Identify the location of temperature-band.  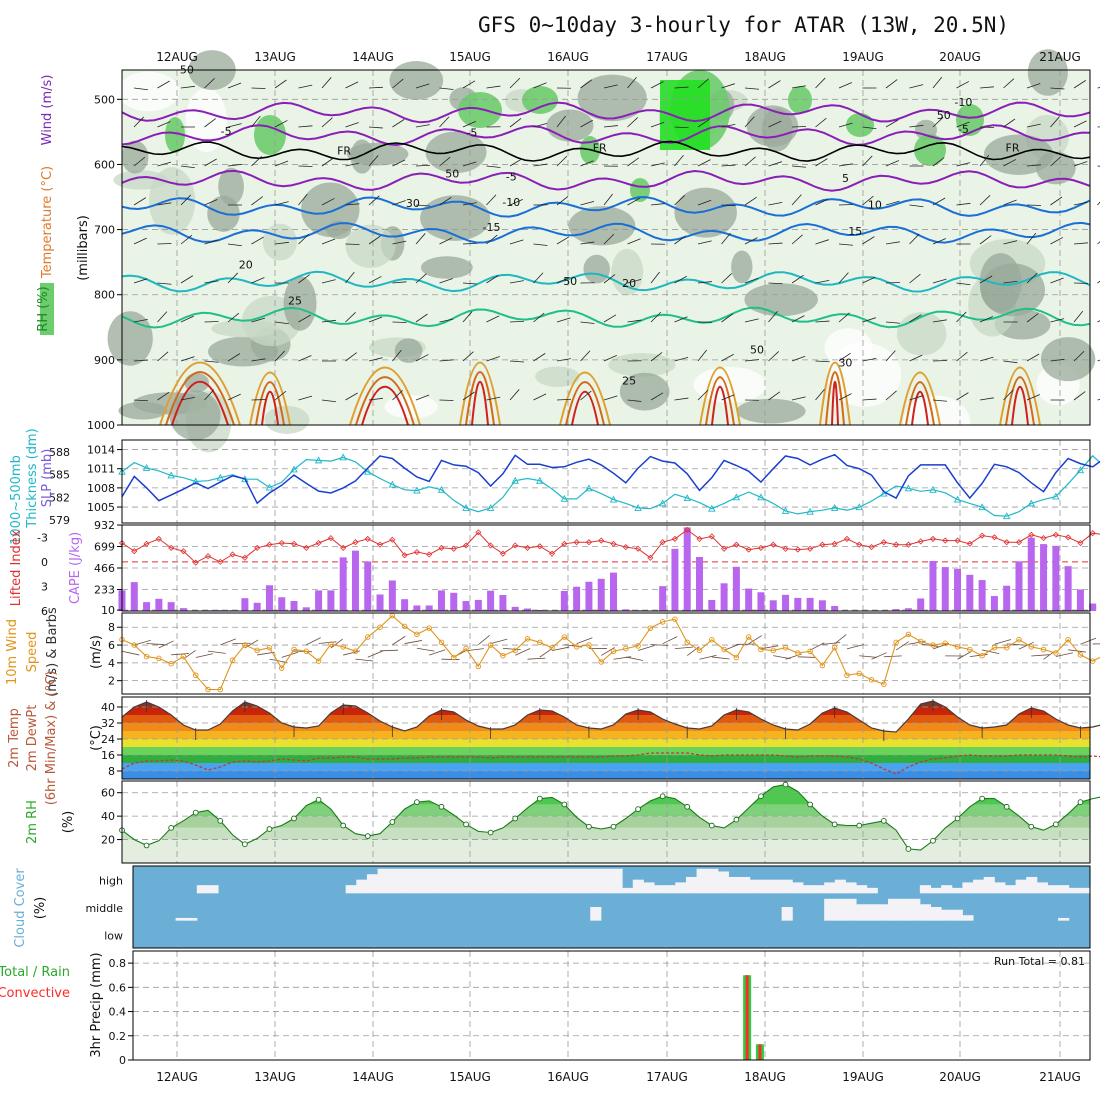
(606, 719).